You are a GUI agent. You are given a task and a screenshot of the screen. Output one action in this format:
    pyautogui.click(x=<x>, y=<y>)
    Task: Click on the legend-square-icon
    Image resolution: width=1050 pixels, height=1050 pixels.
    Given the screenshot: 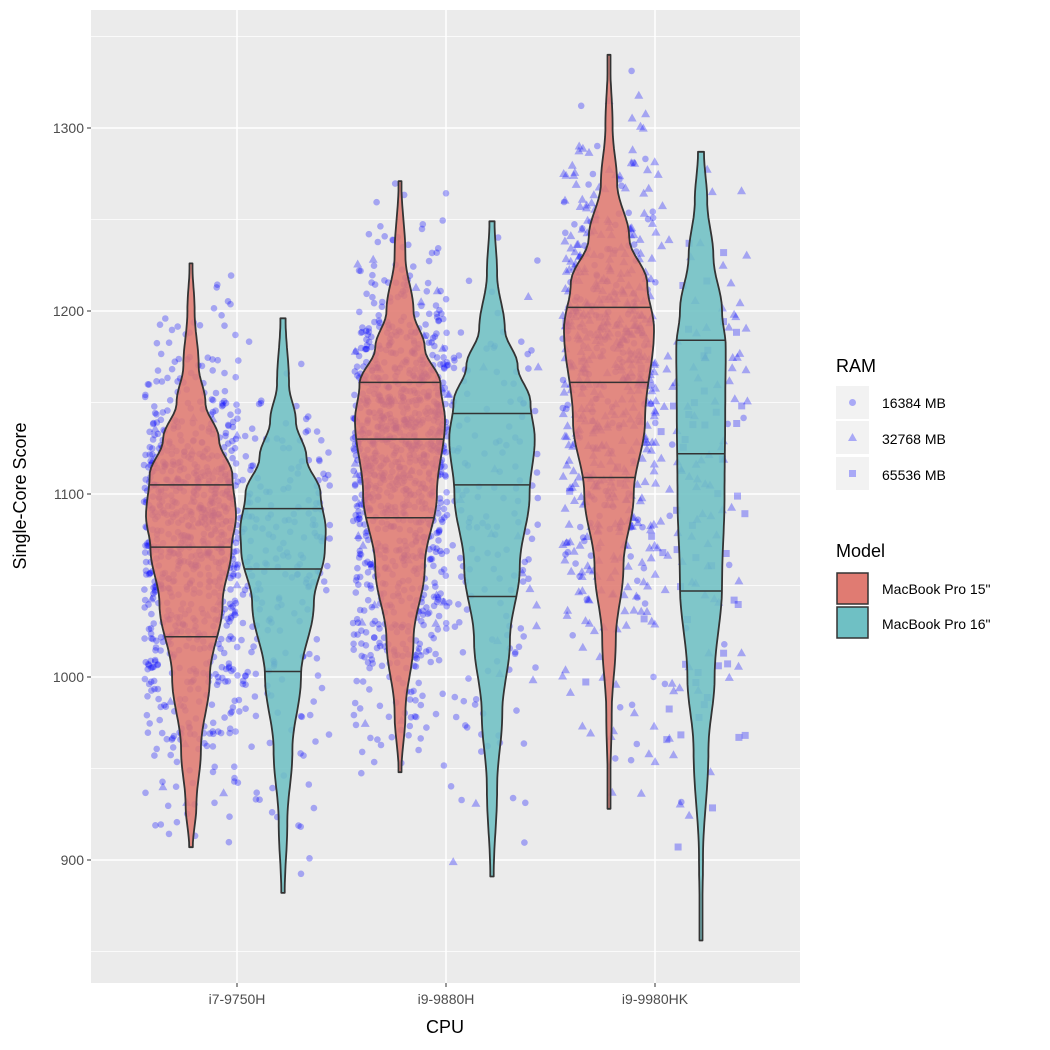 What is the action you would take?
    pyautogui.click(x=852, y=473)
    